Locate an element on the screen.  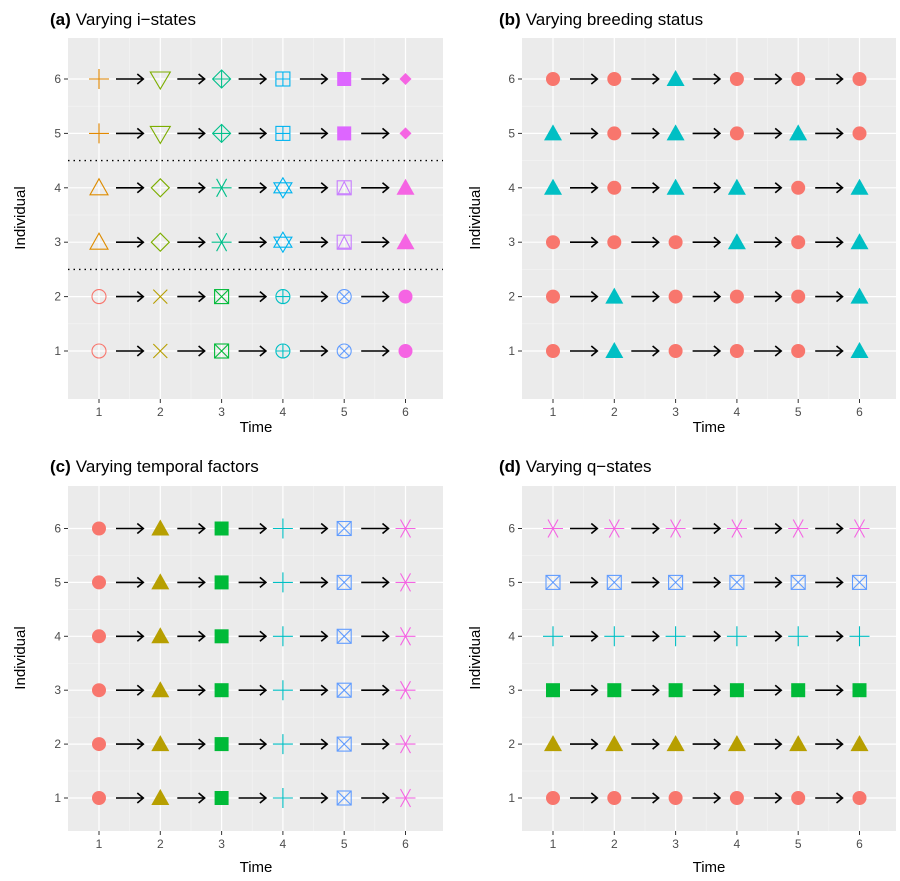
point-plus is located at coordinates (675, 636).